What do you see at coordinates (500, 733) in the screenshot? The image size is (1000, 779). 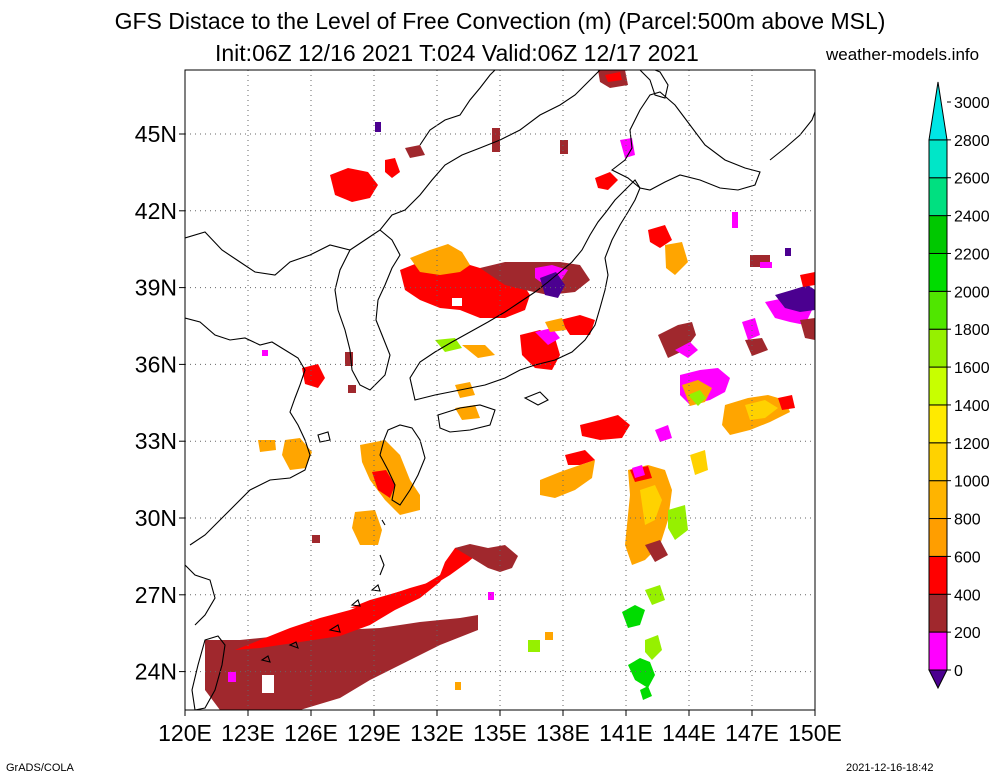 I see `lon-tick-label: 135E` at bounding box center [500, 733].